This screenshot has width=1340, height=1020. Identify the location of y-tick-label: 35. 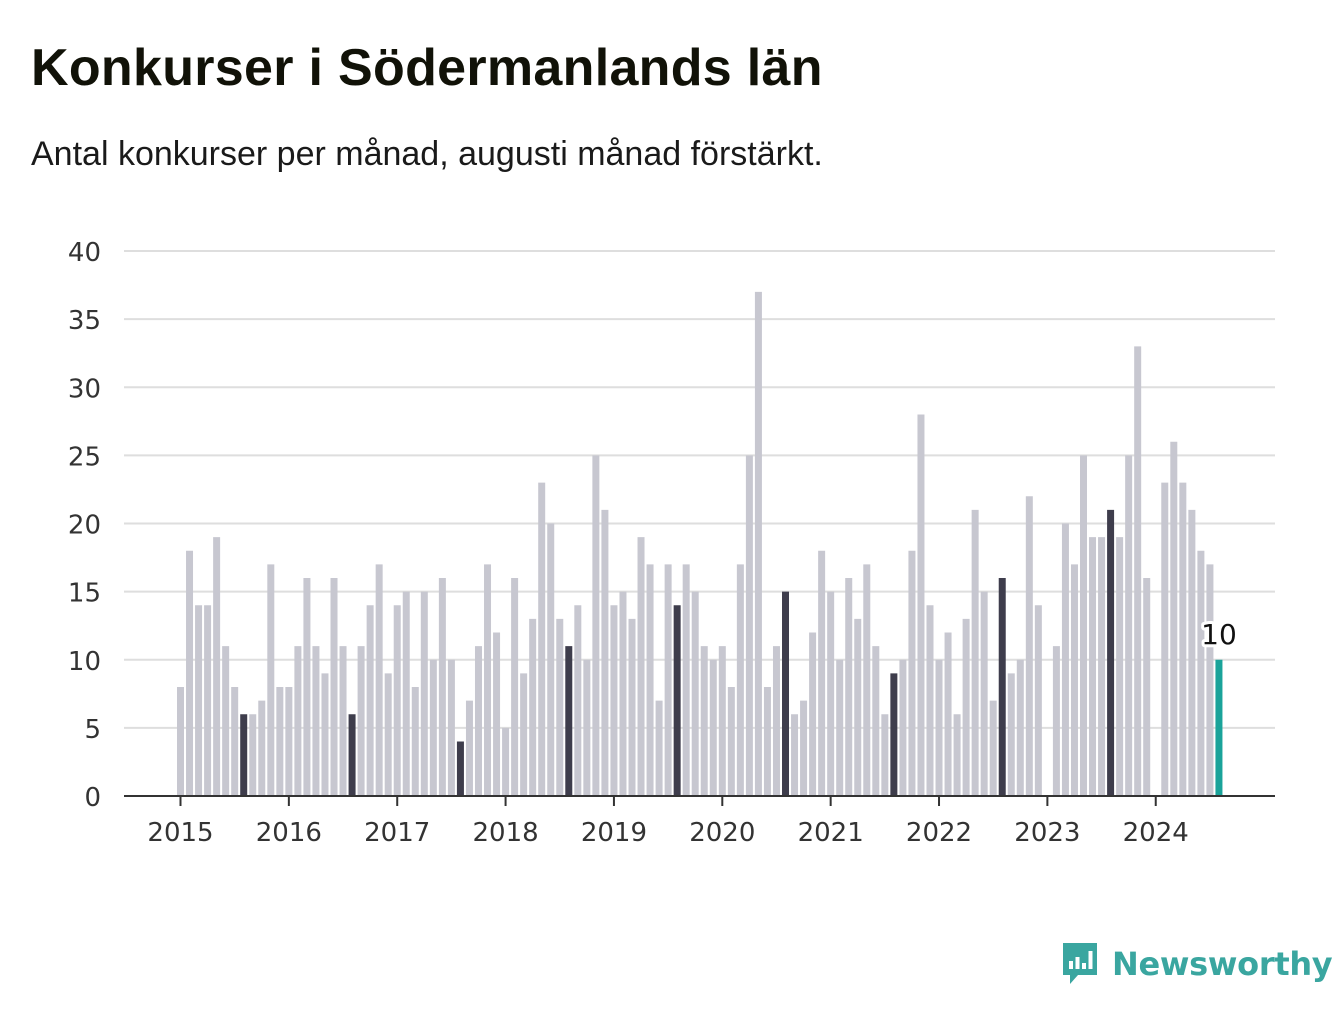
(84, 321).